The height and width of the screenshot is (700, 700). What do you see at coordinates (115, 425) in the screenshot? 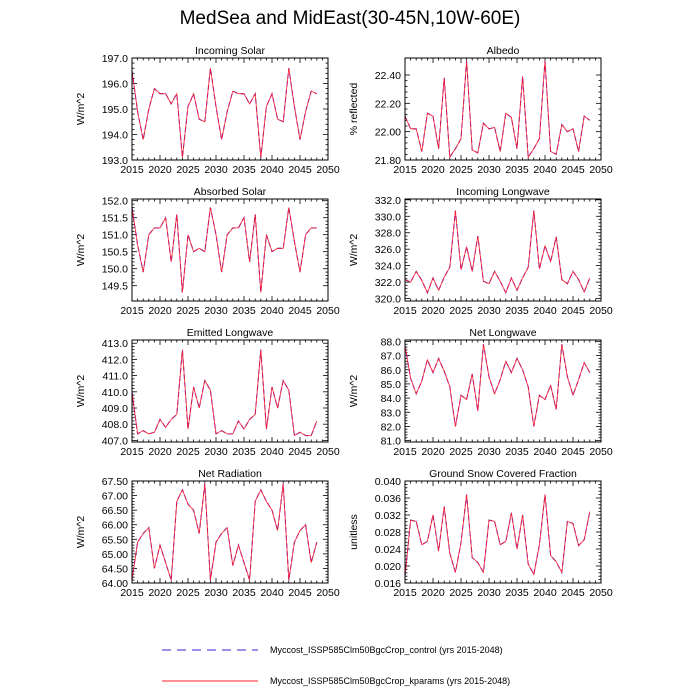
I see `y-tick-label: 408.0` at bounding box center [115, 425].